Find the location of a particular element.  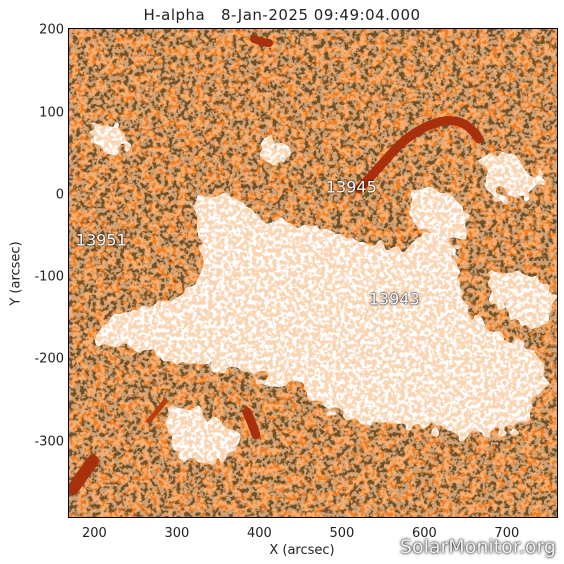

y-tick-label: -200 is located at coordinates (49, 359).